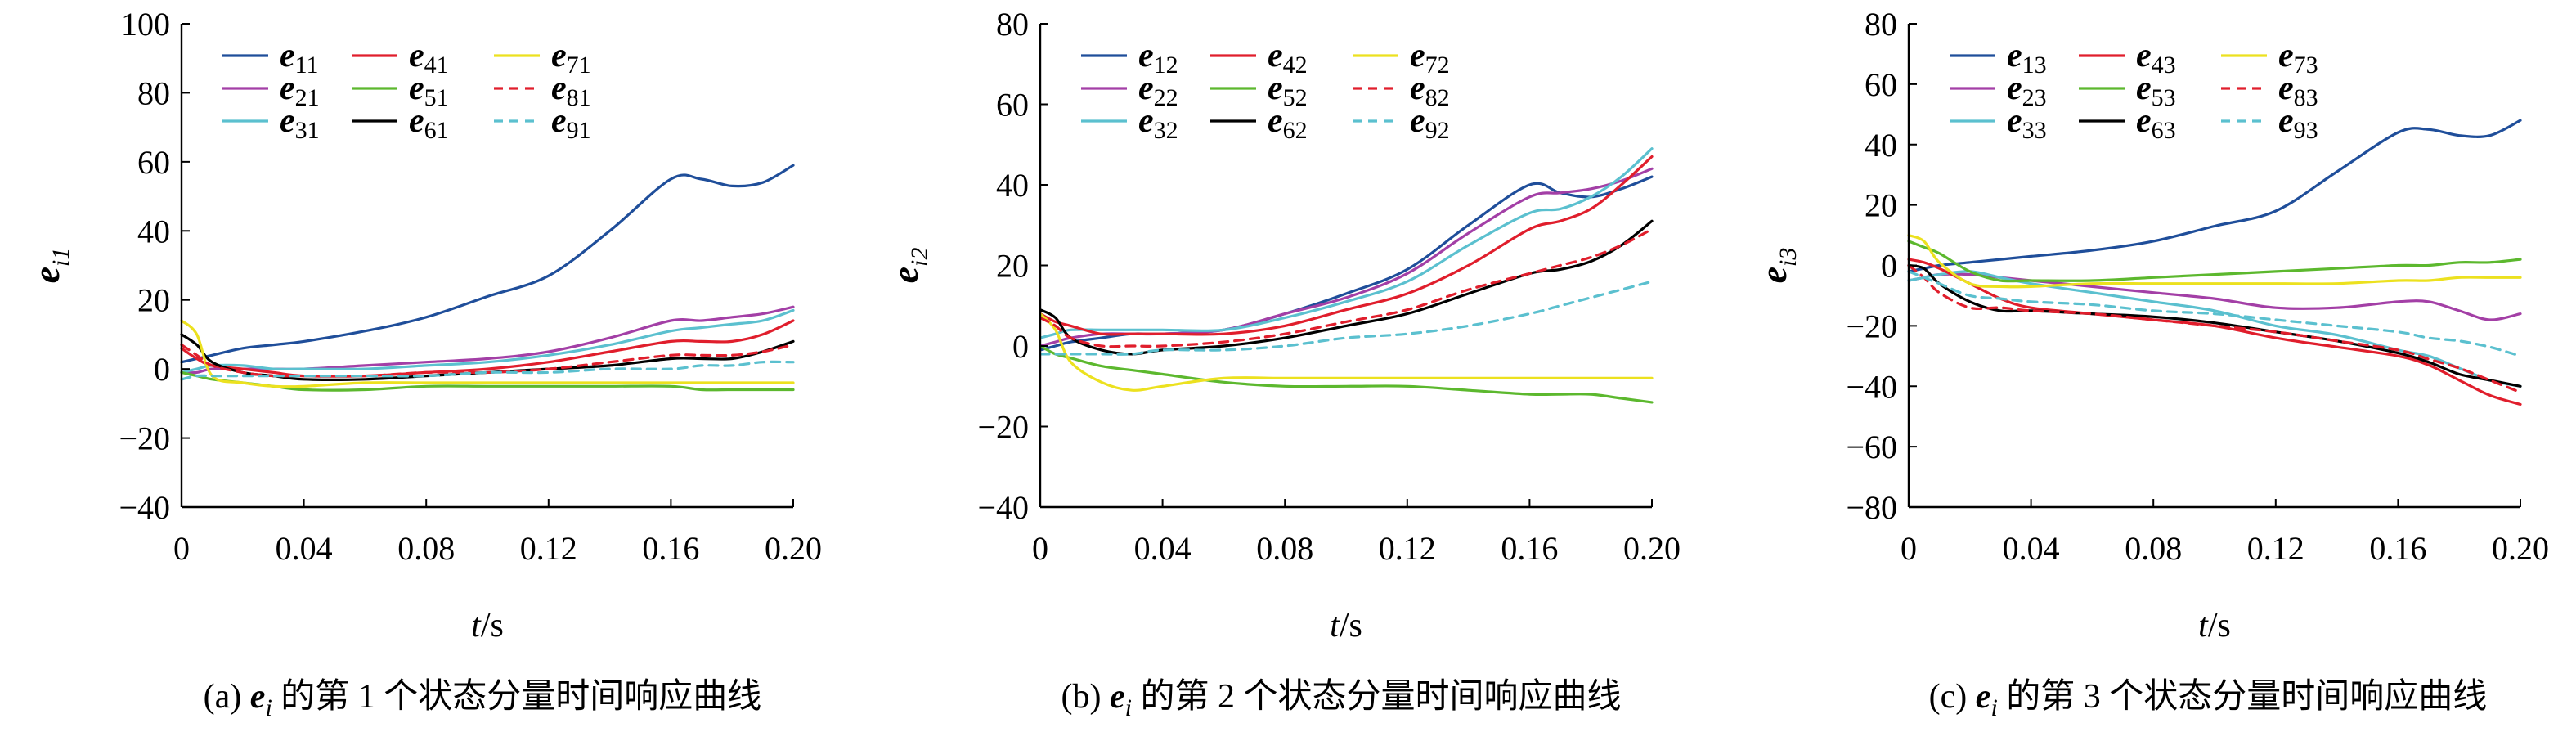  What do you see at coordinates (1129, 90) in the screenshot?
I see `legend-item-e22: e22` at bounding box center [1129, 90].